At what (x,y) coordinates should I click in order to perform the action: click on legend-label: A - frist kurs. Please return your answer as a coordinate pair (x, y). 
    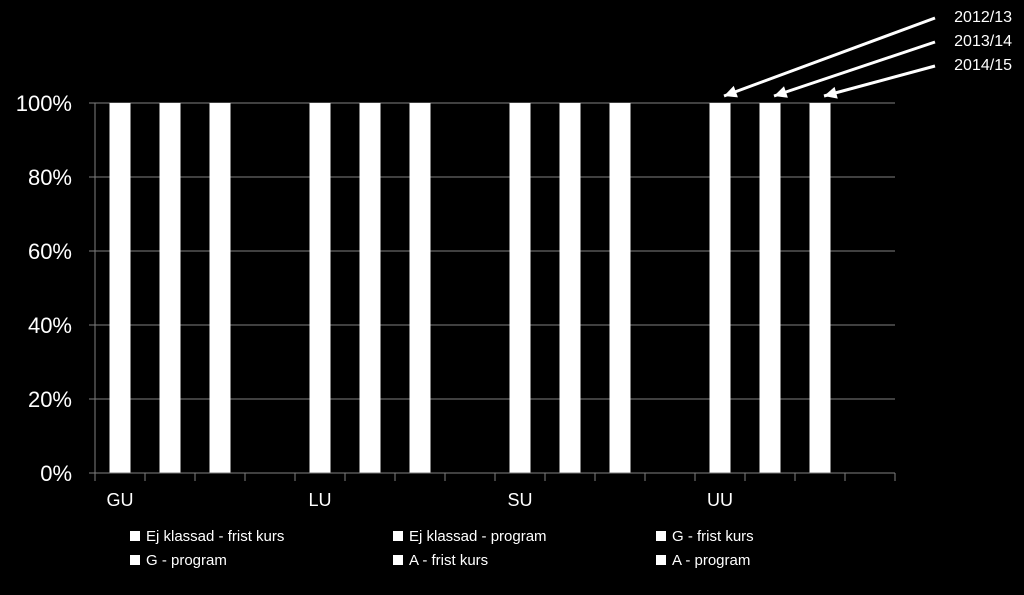
    Looking at the image, I should click on (449, 560).